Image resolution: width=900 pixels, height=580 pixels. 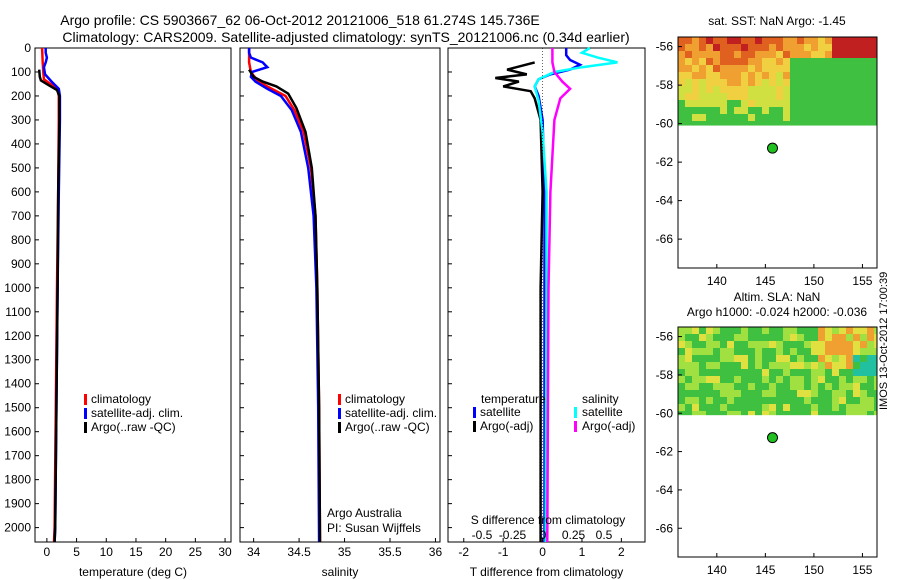 I want to click on difference-xtick-label: 0, so click(x=542, y=552).